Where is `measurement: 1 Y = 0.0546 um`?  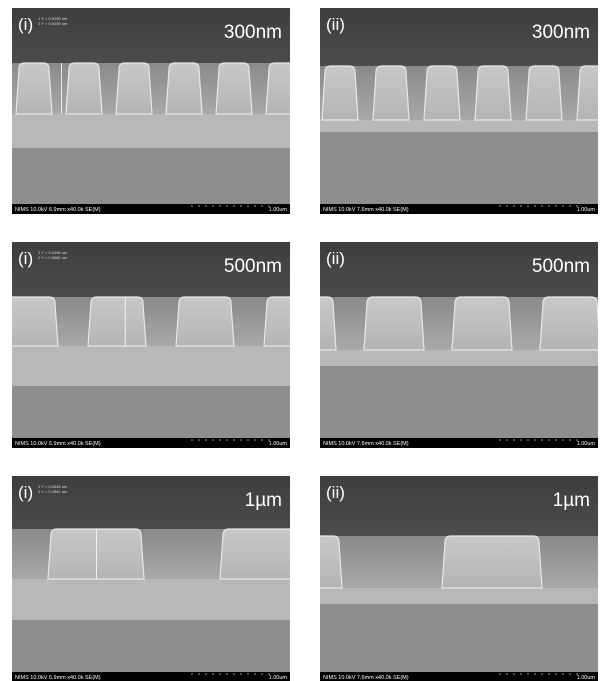
measurement: 1 Y = 0.0546 um is located at coordinates (53, 486).